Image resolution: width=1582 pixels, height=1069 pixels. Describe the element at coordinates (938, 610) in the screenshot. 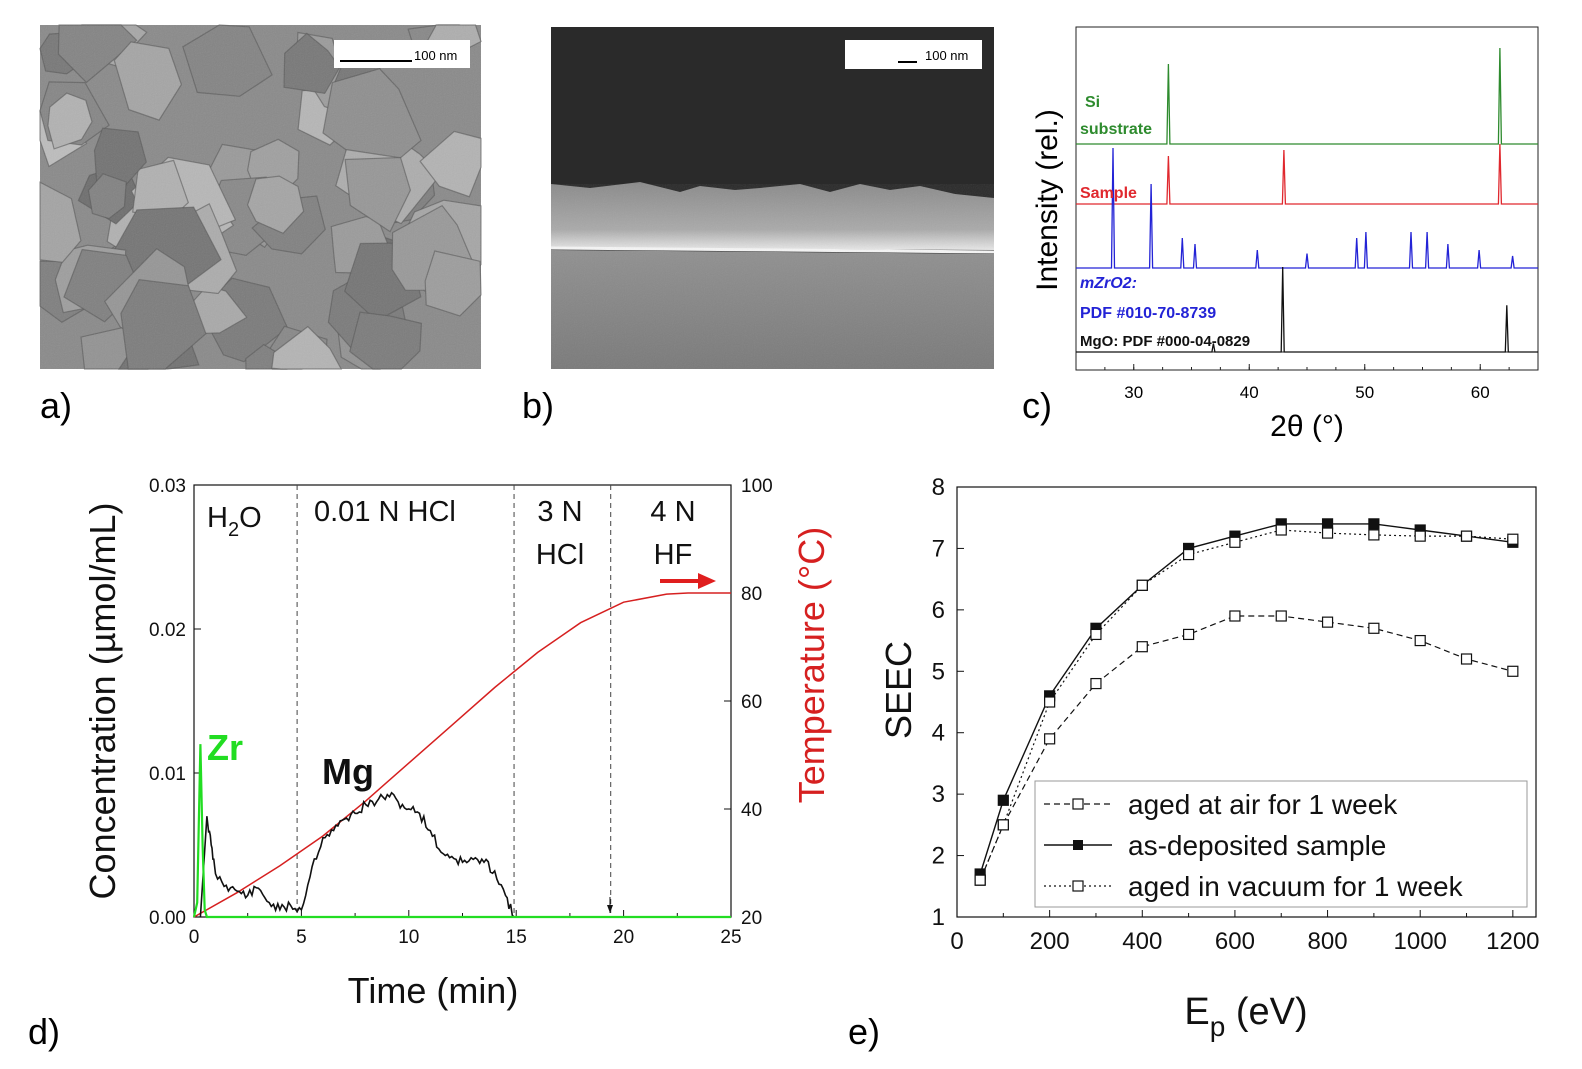

I see `y-tick-label-e: 6` at that location.